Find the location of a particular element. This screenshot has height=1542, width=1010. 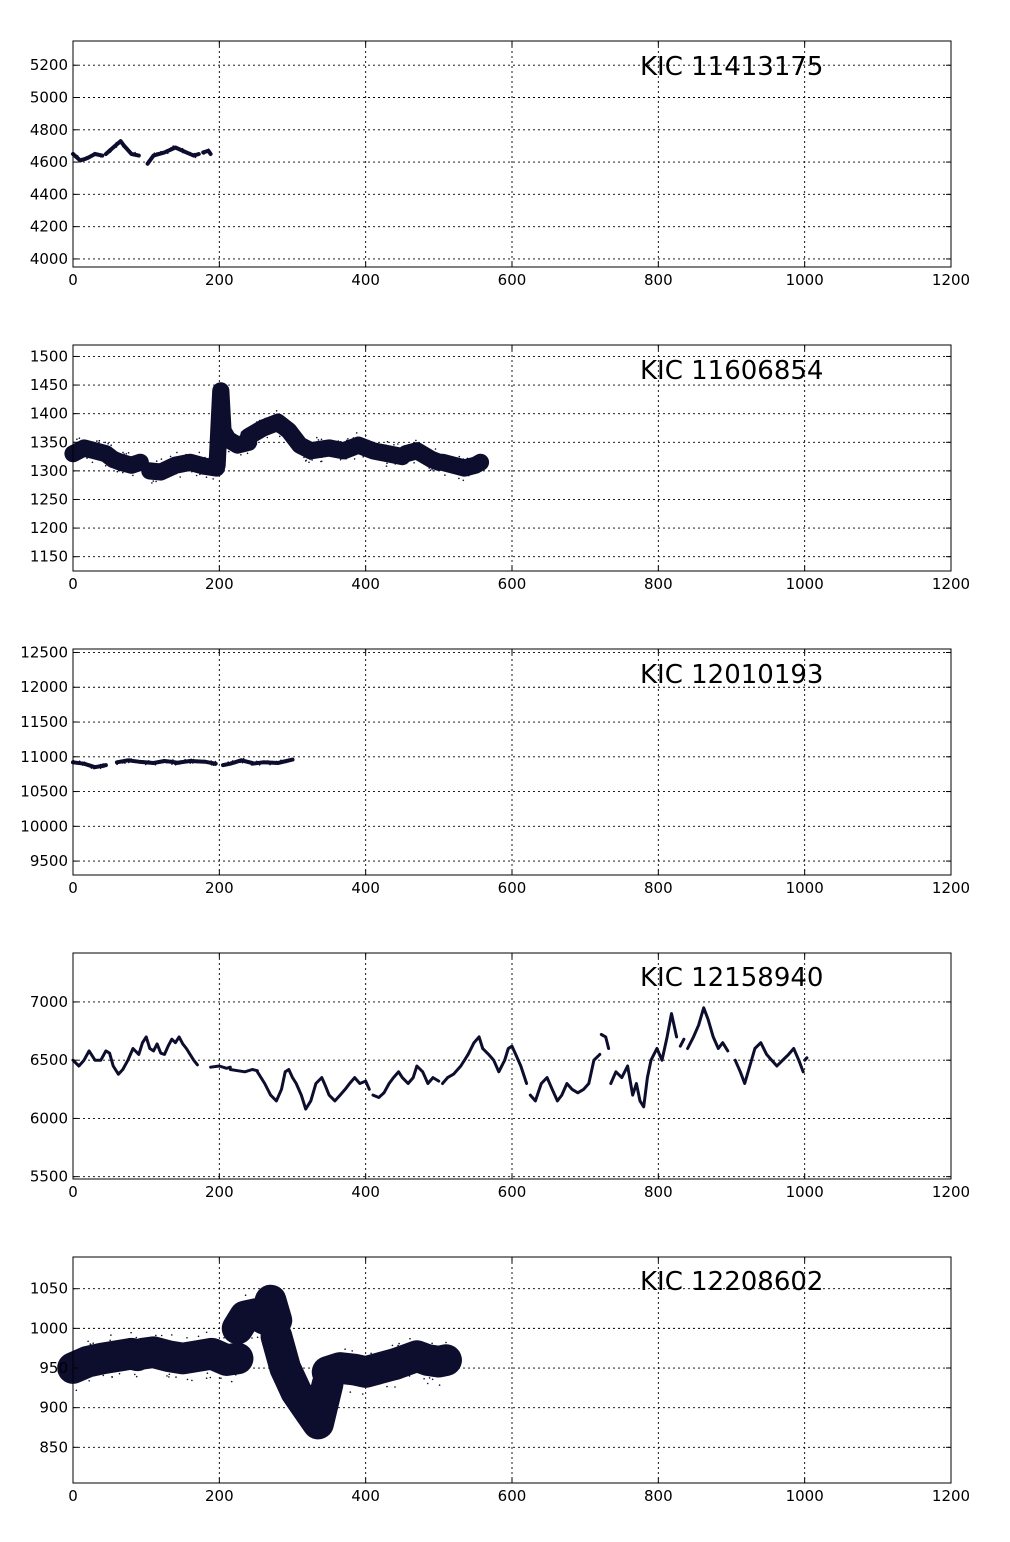

x-tick-label: 1000 is located at coordinates (805, 1496).